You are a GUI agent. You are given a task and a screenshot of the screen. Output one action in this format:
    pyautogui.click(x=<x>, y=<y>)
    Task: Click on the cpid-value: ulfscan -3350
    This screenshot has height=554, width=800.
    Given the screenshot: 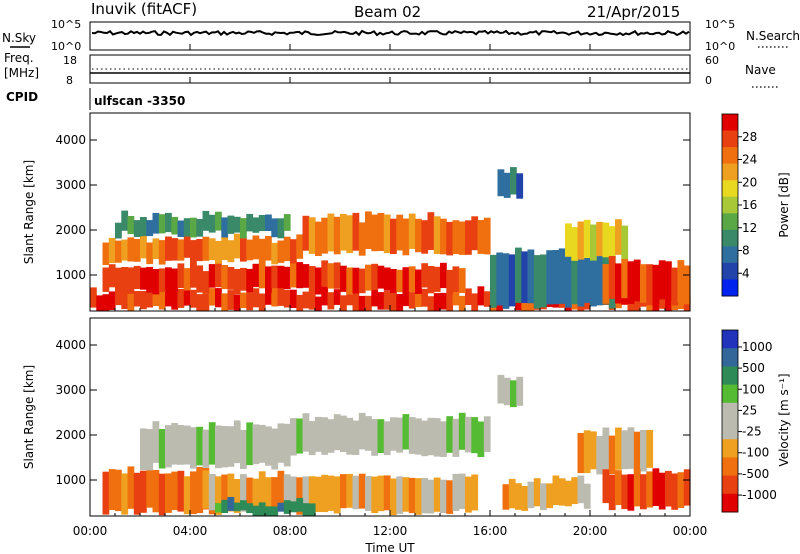 What is the action you would take?
    pyautogui.click(x=139, y=101)
    